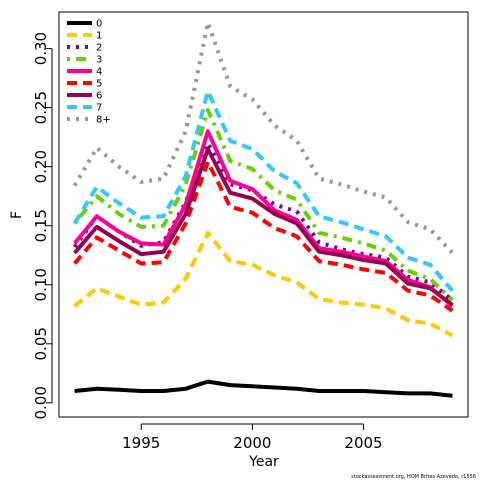 The image size is (480, 480). What do you see at coordinates (103, 120) in the screenshot?
I see `legend-label-8+: 8+` at bounding box center [103, 120].